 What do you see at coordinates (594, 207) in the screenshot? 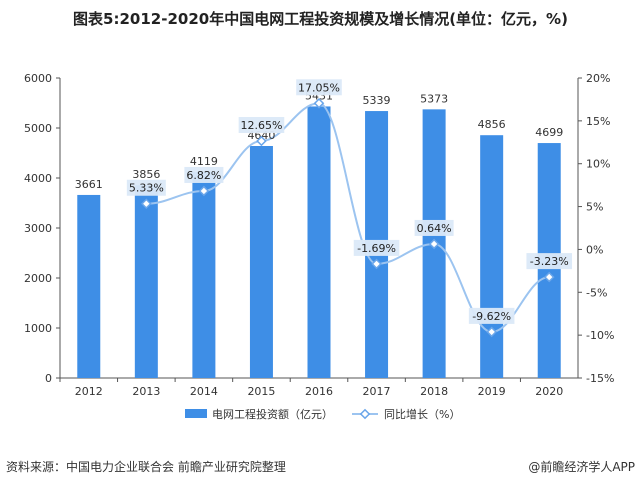
I see `right-axis-tick-label: 5%` at bounding box center [594, 207].